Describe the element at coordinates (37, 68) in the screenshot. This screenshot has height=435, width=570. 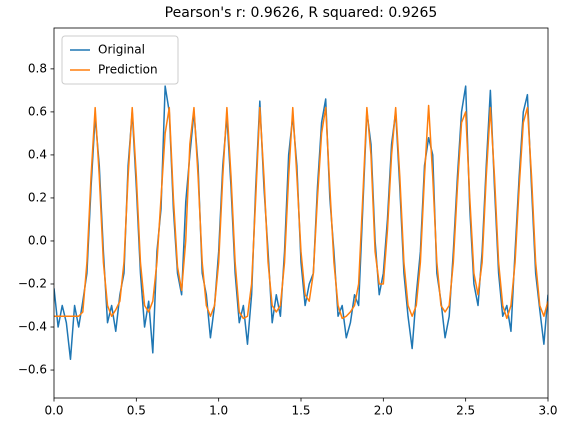
I see `y-tick-label: 0.8` at that location.